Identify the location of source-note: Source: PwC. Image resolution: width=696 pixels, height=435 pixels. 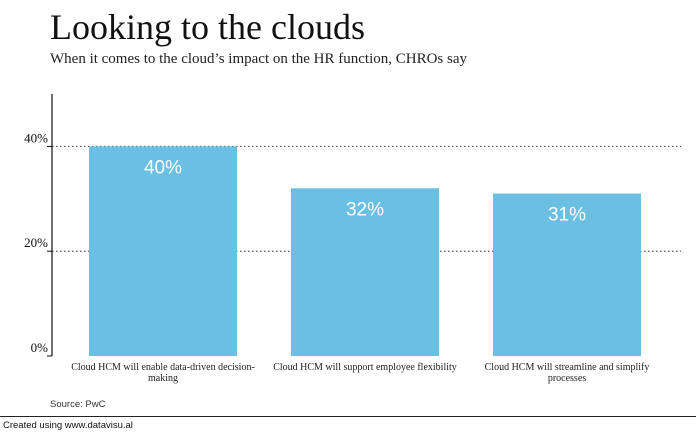
(78, 404).